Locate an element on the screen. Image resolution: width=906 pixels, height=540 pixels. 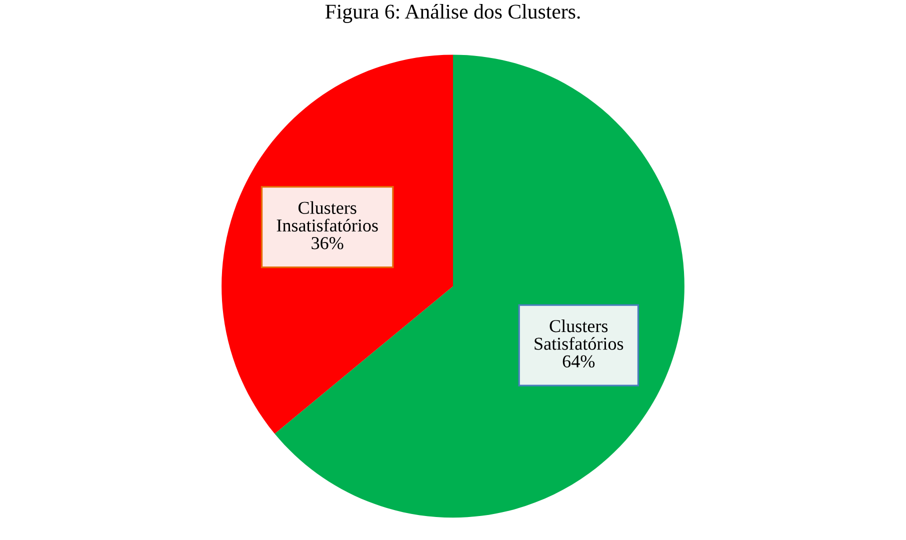
chart-title: Figura 6: Análise dos Clusters. is located at coordinates (452, 13).